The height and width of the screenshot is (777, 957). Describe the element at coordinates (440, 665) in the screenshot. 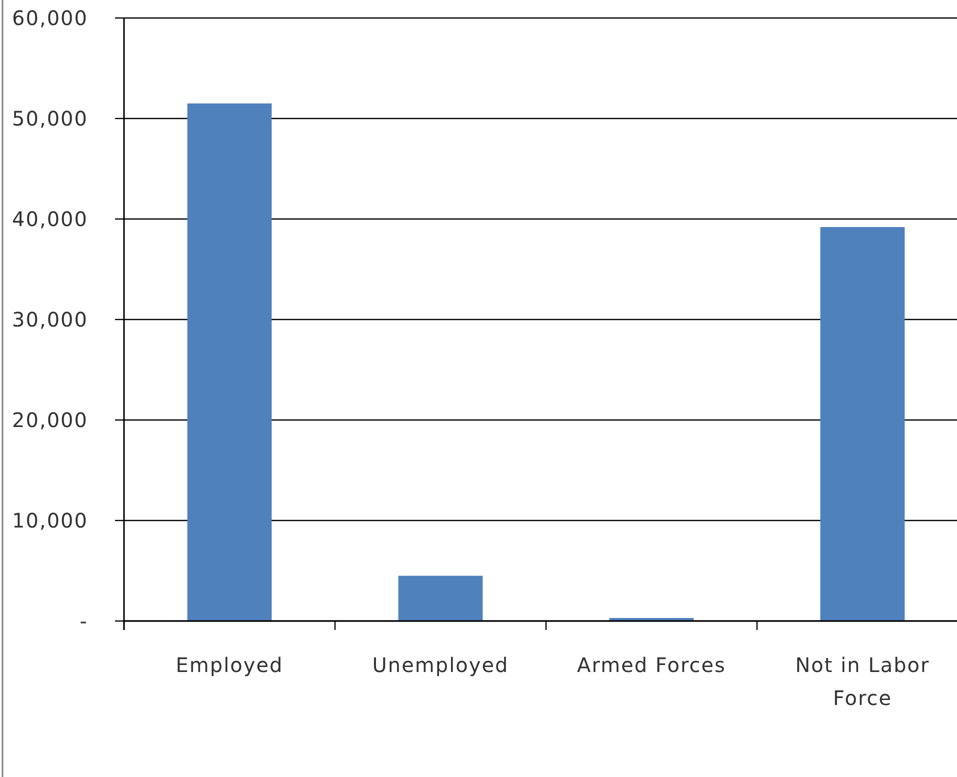

I see `x-tick-label: Unemployed` at that location.